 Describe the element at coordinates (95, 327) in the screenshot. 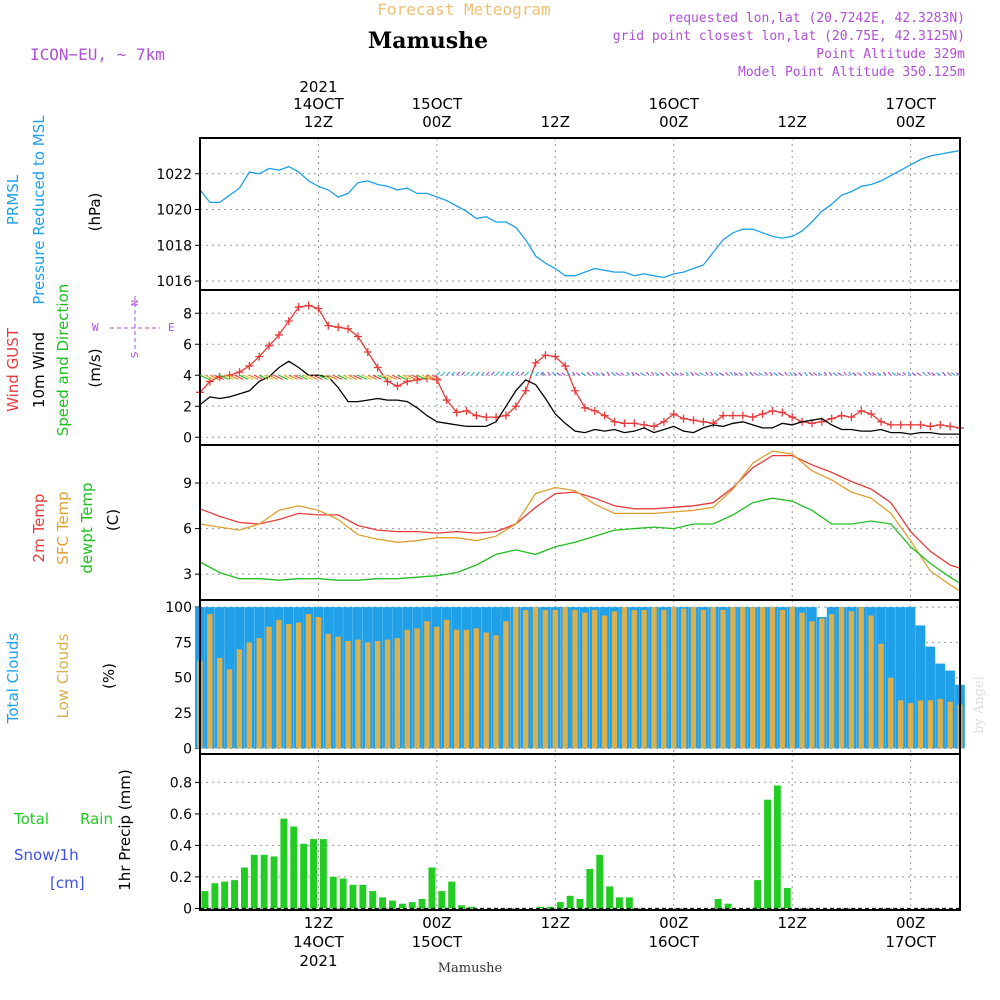

I see `compass-west: W` at that location.